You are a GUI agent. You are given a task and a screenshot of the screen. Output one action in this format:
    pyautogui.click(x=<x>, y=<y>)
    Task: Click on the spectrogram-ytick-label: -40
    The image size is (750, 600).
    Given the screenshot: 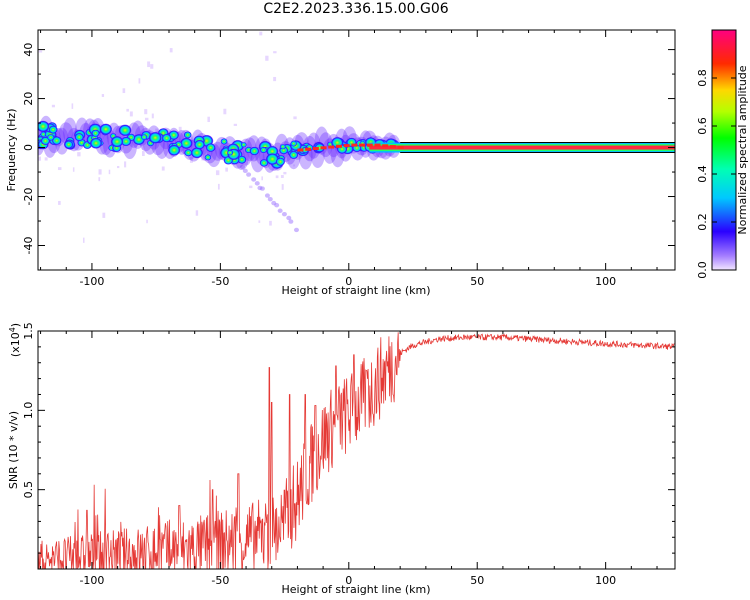 What is the action you would take?
    pyautogui.click(x=28, y=246)
    